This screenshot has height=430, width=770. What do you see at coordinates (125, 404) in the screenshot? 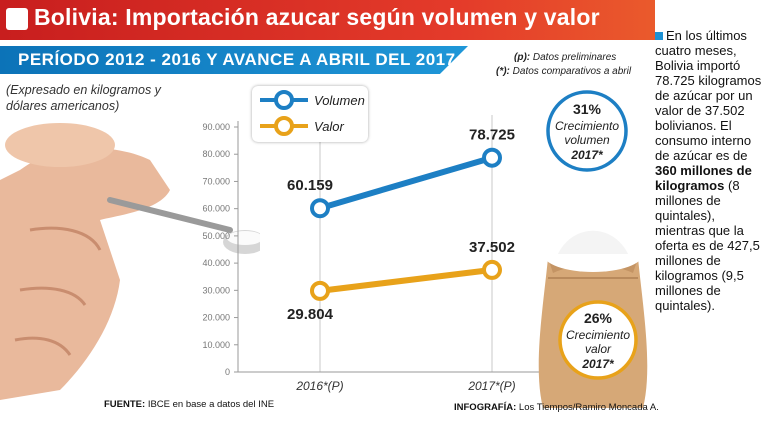
I see `footer-source-label: FUENTE:` at bounding box center [125, 404].